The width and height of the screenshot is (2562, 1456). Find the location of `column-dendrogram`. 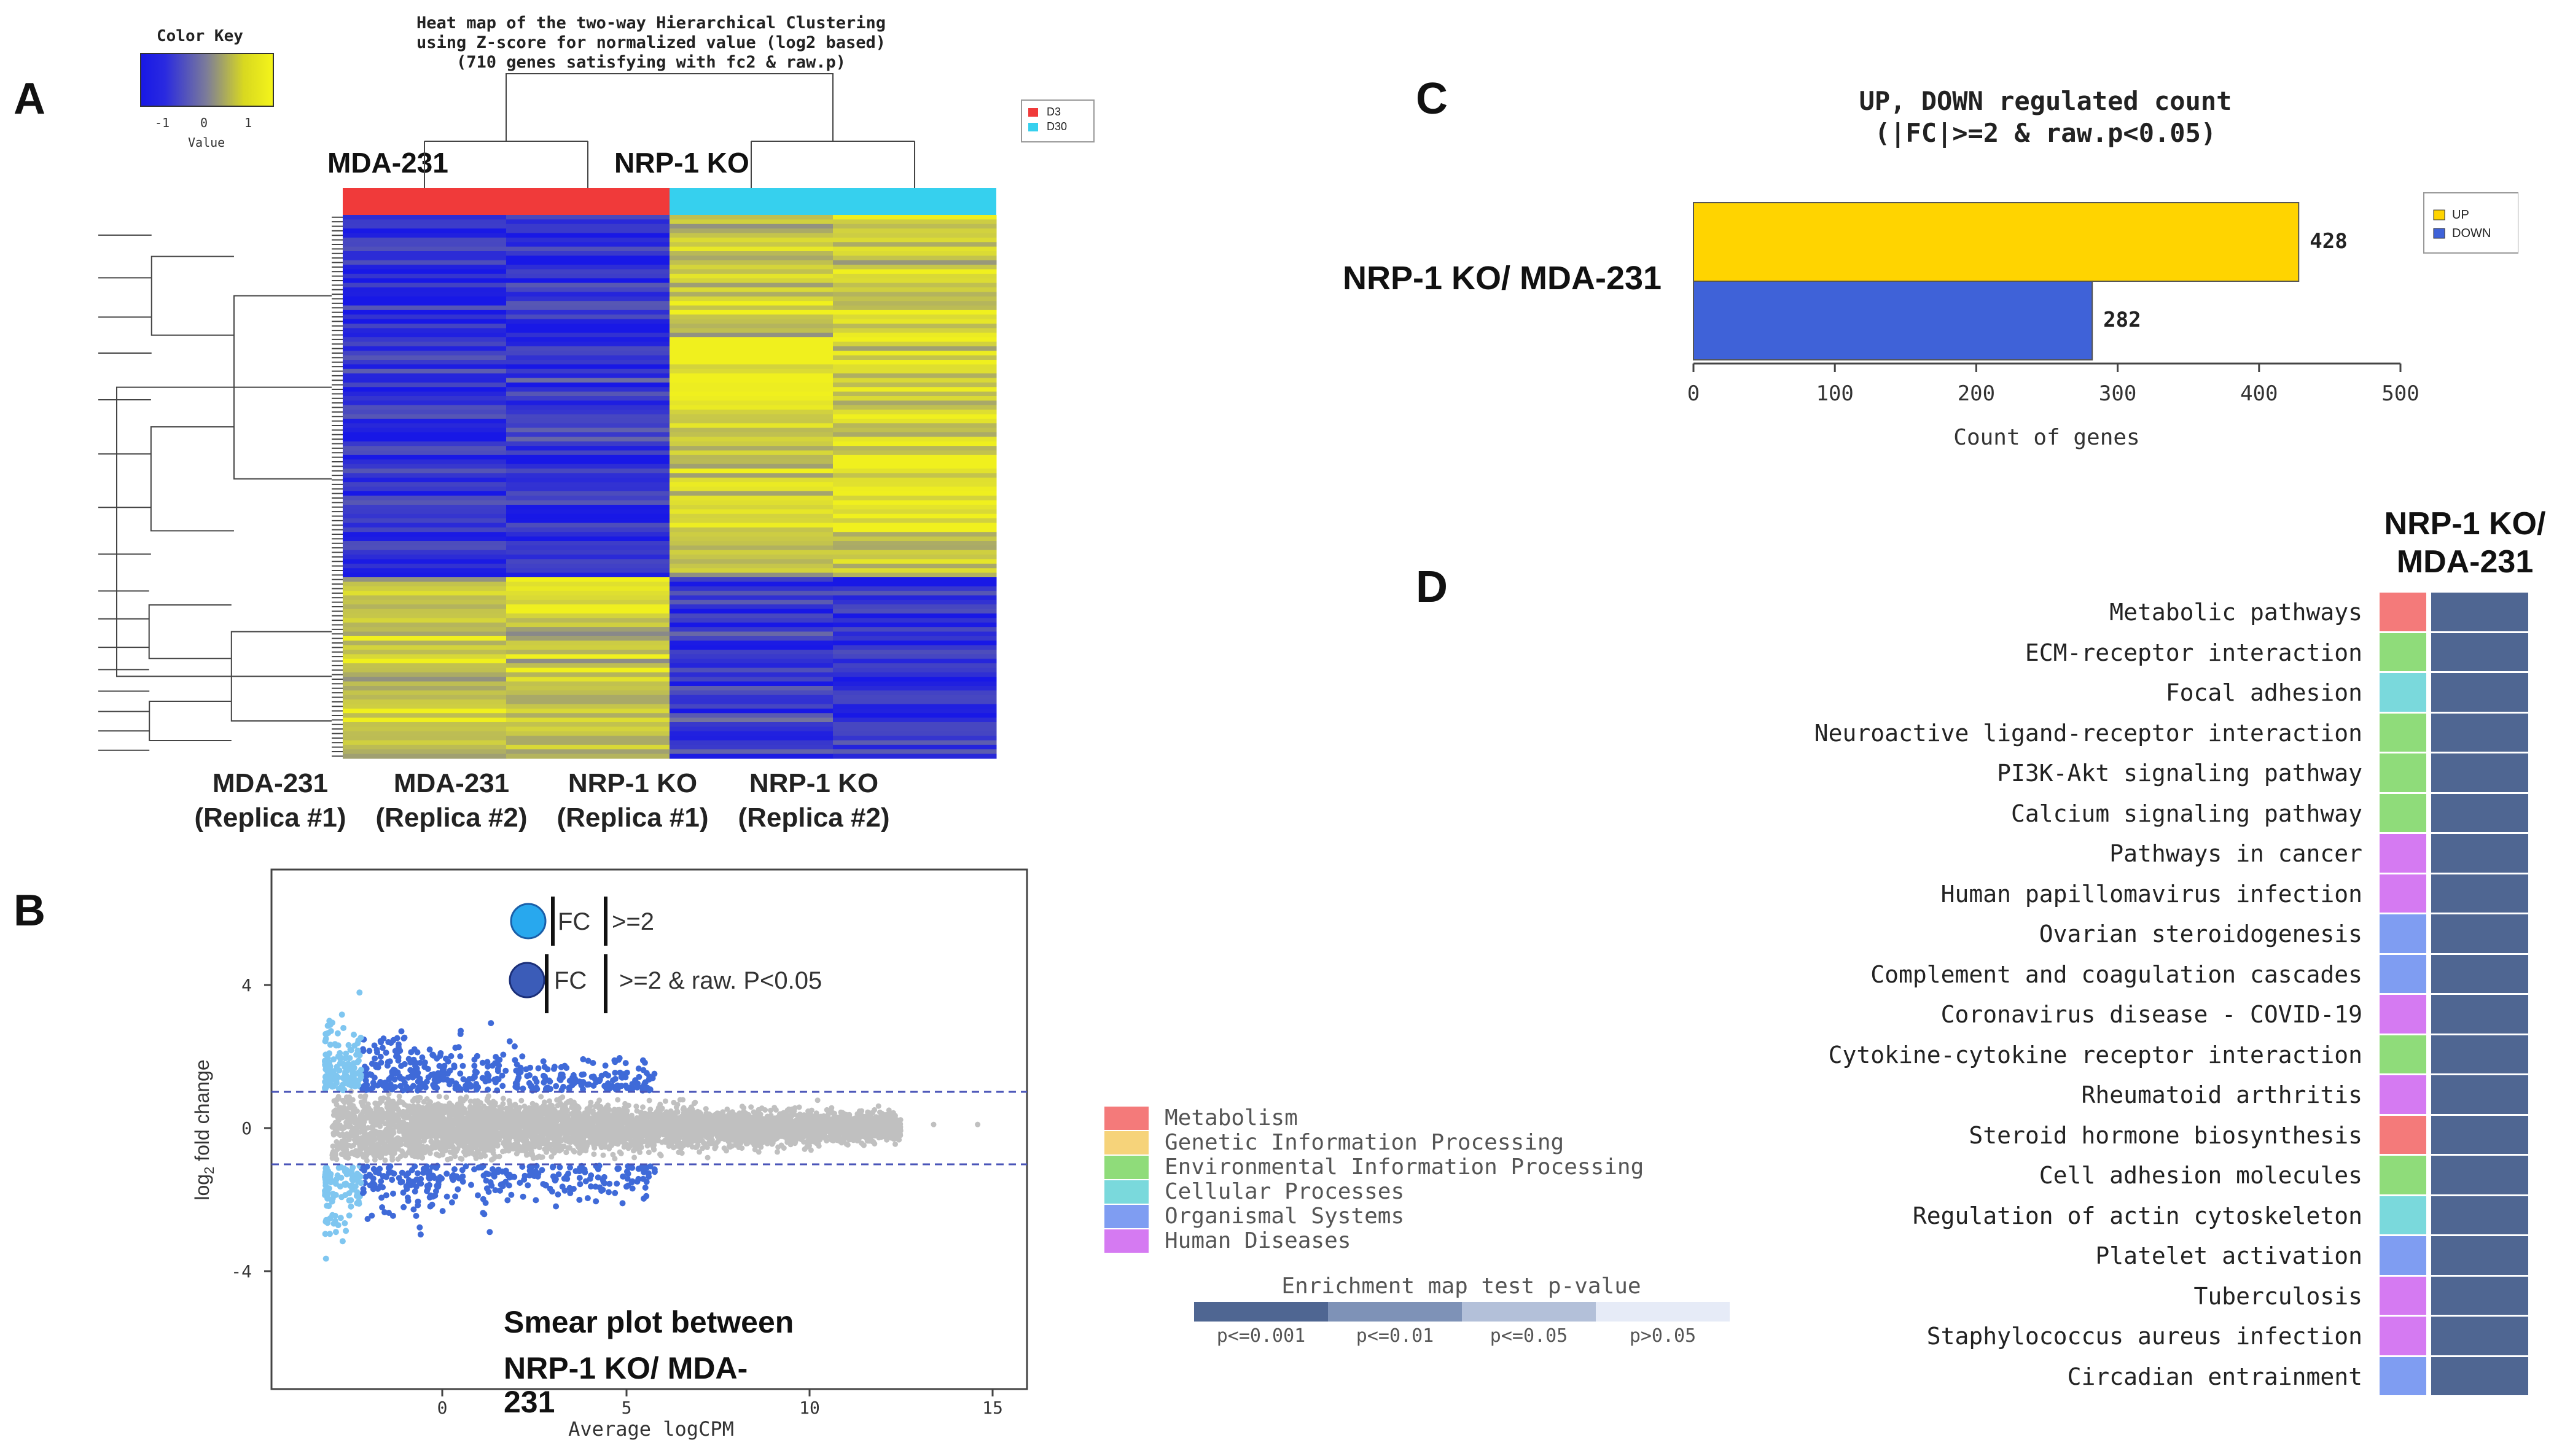

column-dendrogram is located at coordinates (669, 130).